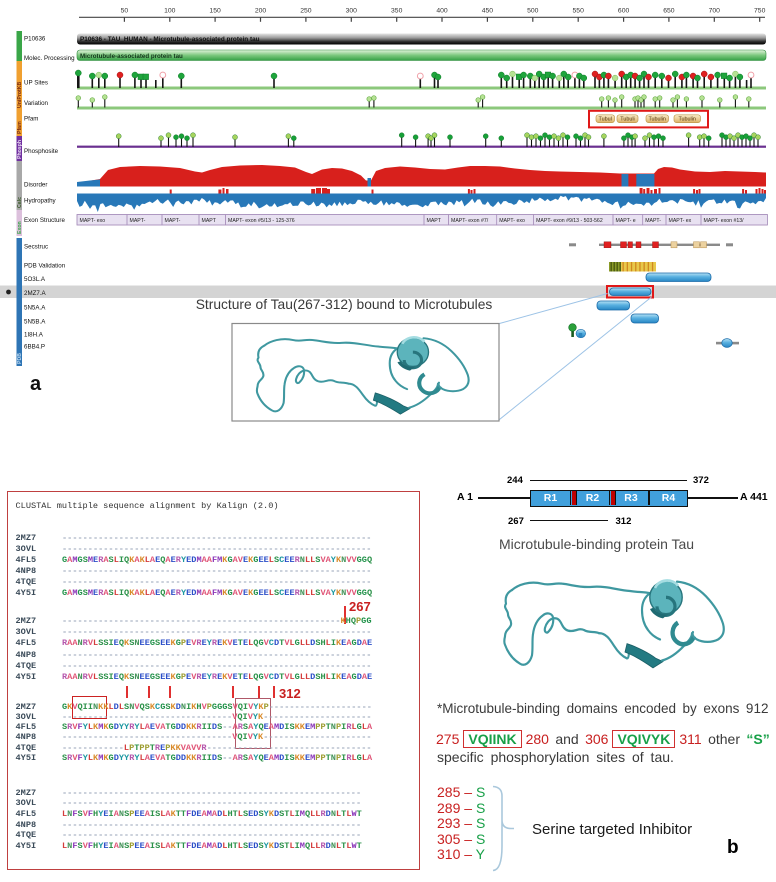 The image size is (776, 882). Describe the element at coordinates (40, 200) in the screenshot. I see `svg-text: Hydropathy` at that location.